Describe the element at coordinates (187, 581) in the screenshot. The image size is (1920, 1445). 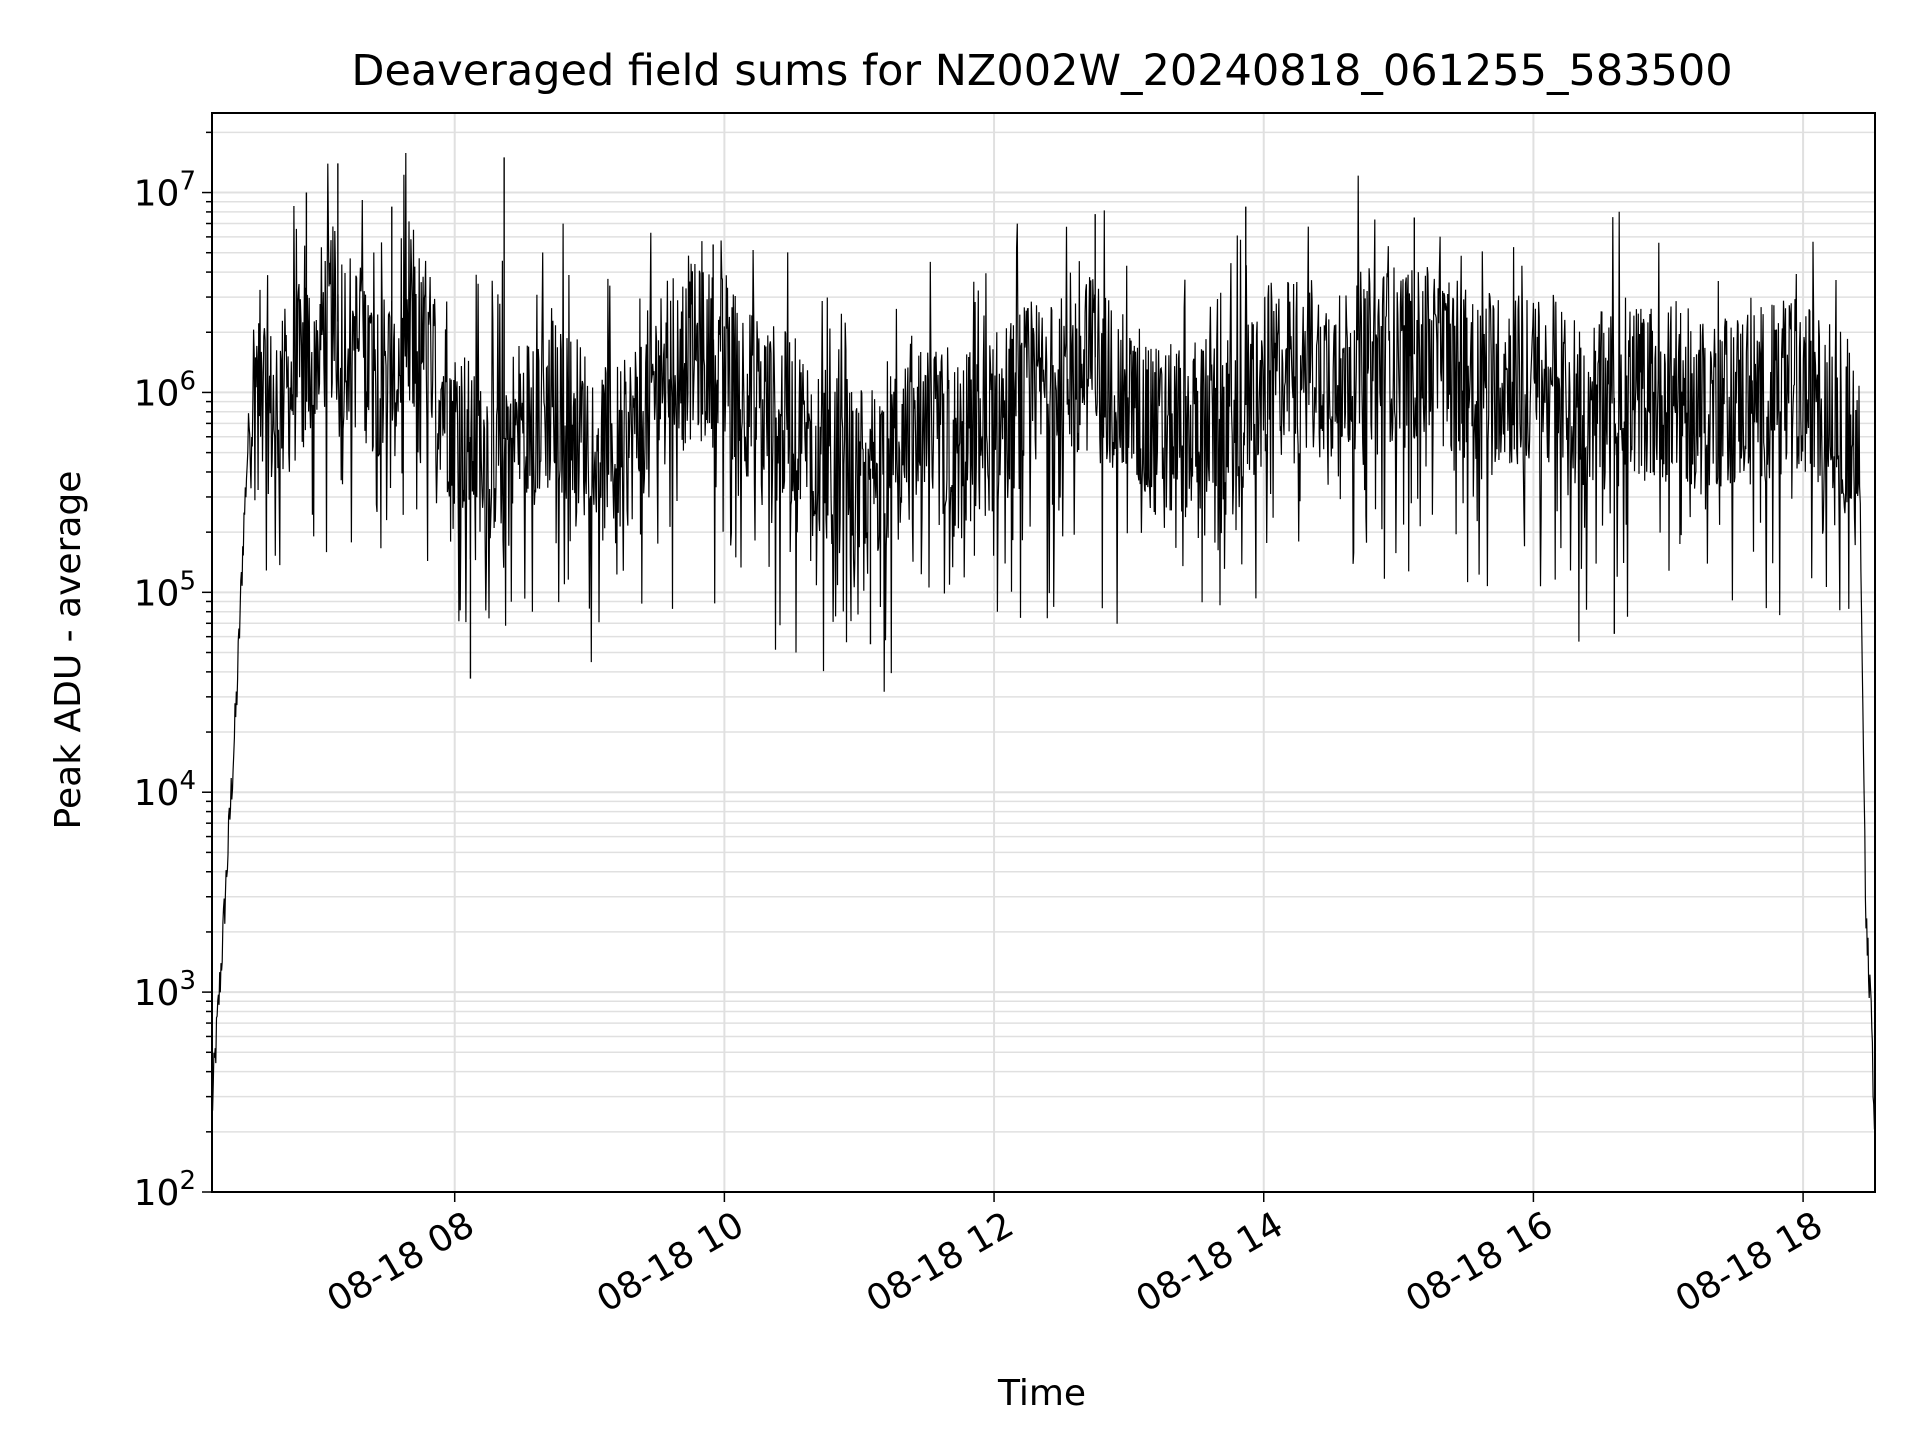
I see `y-tick-exponent: 5` at that location.